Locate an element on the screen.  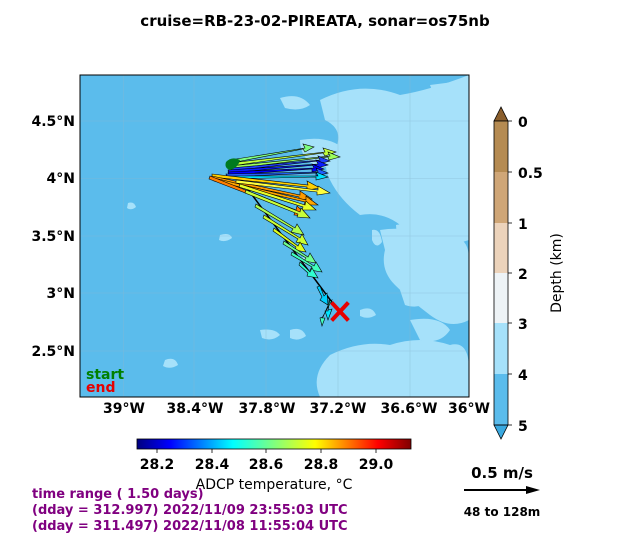
temp-tick: 28.2 is located at coordinates (157, 465).